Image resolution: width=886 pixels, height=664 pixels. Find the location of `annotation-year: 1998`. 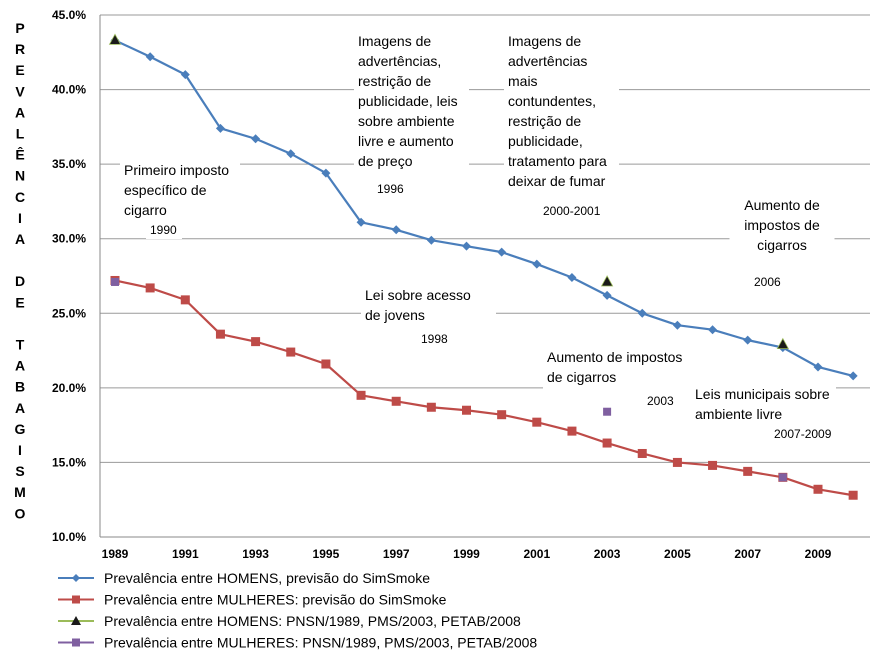

annotation-year: 1998 is located at coordinates (434, 339).